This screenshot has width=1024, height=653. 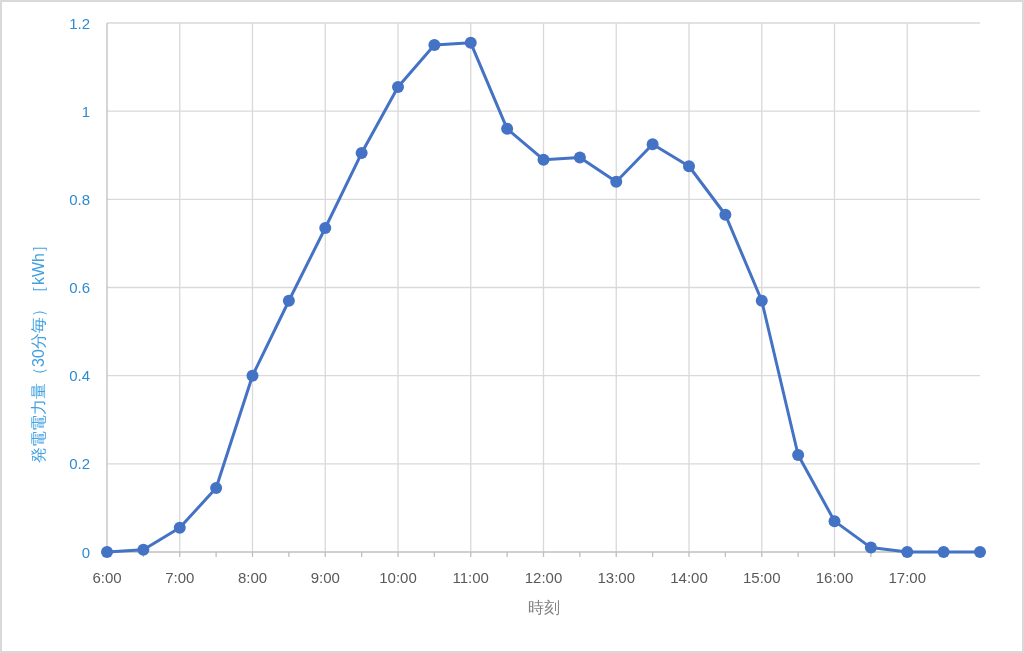 What do you see at coordinates (79, 376) in the screenshot?
I see `y-tick-label: 0.4` at bounding box center [79, 376].